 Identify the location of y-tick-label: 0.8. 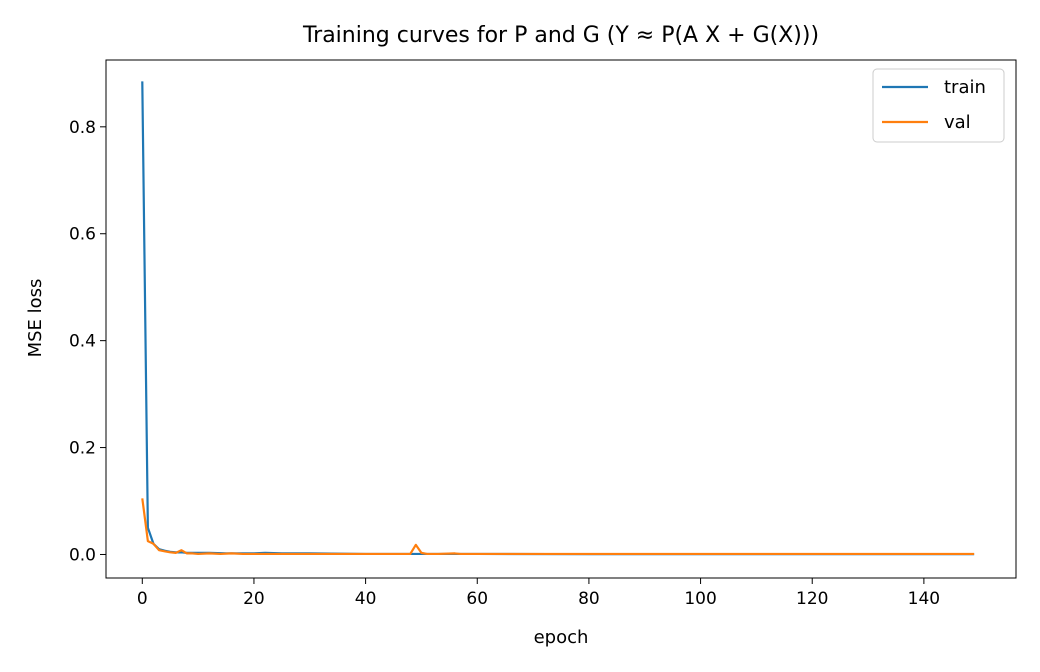
(82, 128).